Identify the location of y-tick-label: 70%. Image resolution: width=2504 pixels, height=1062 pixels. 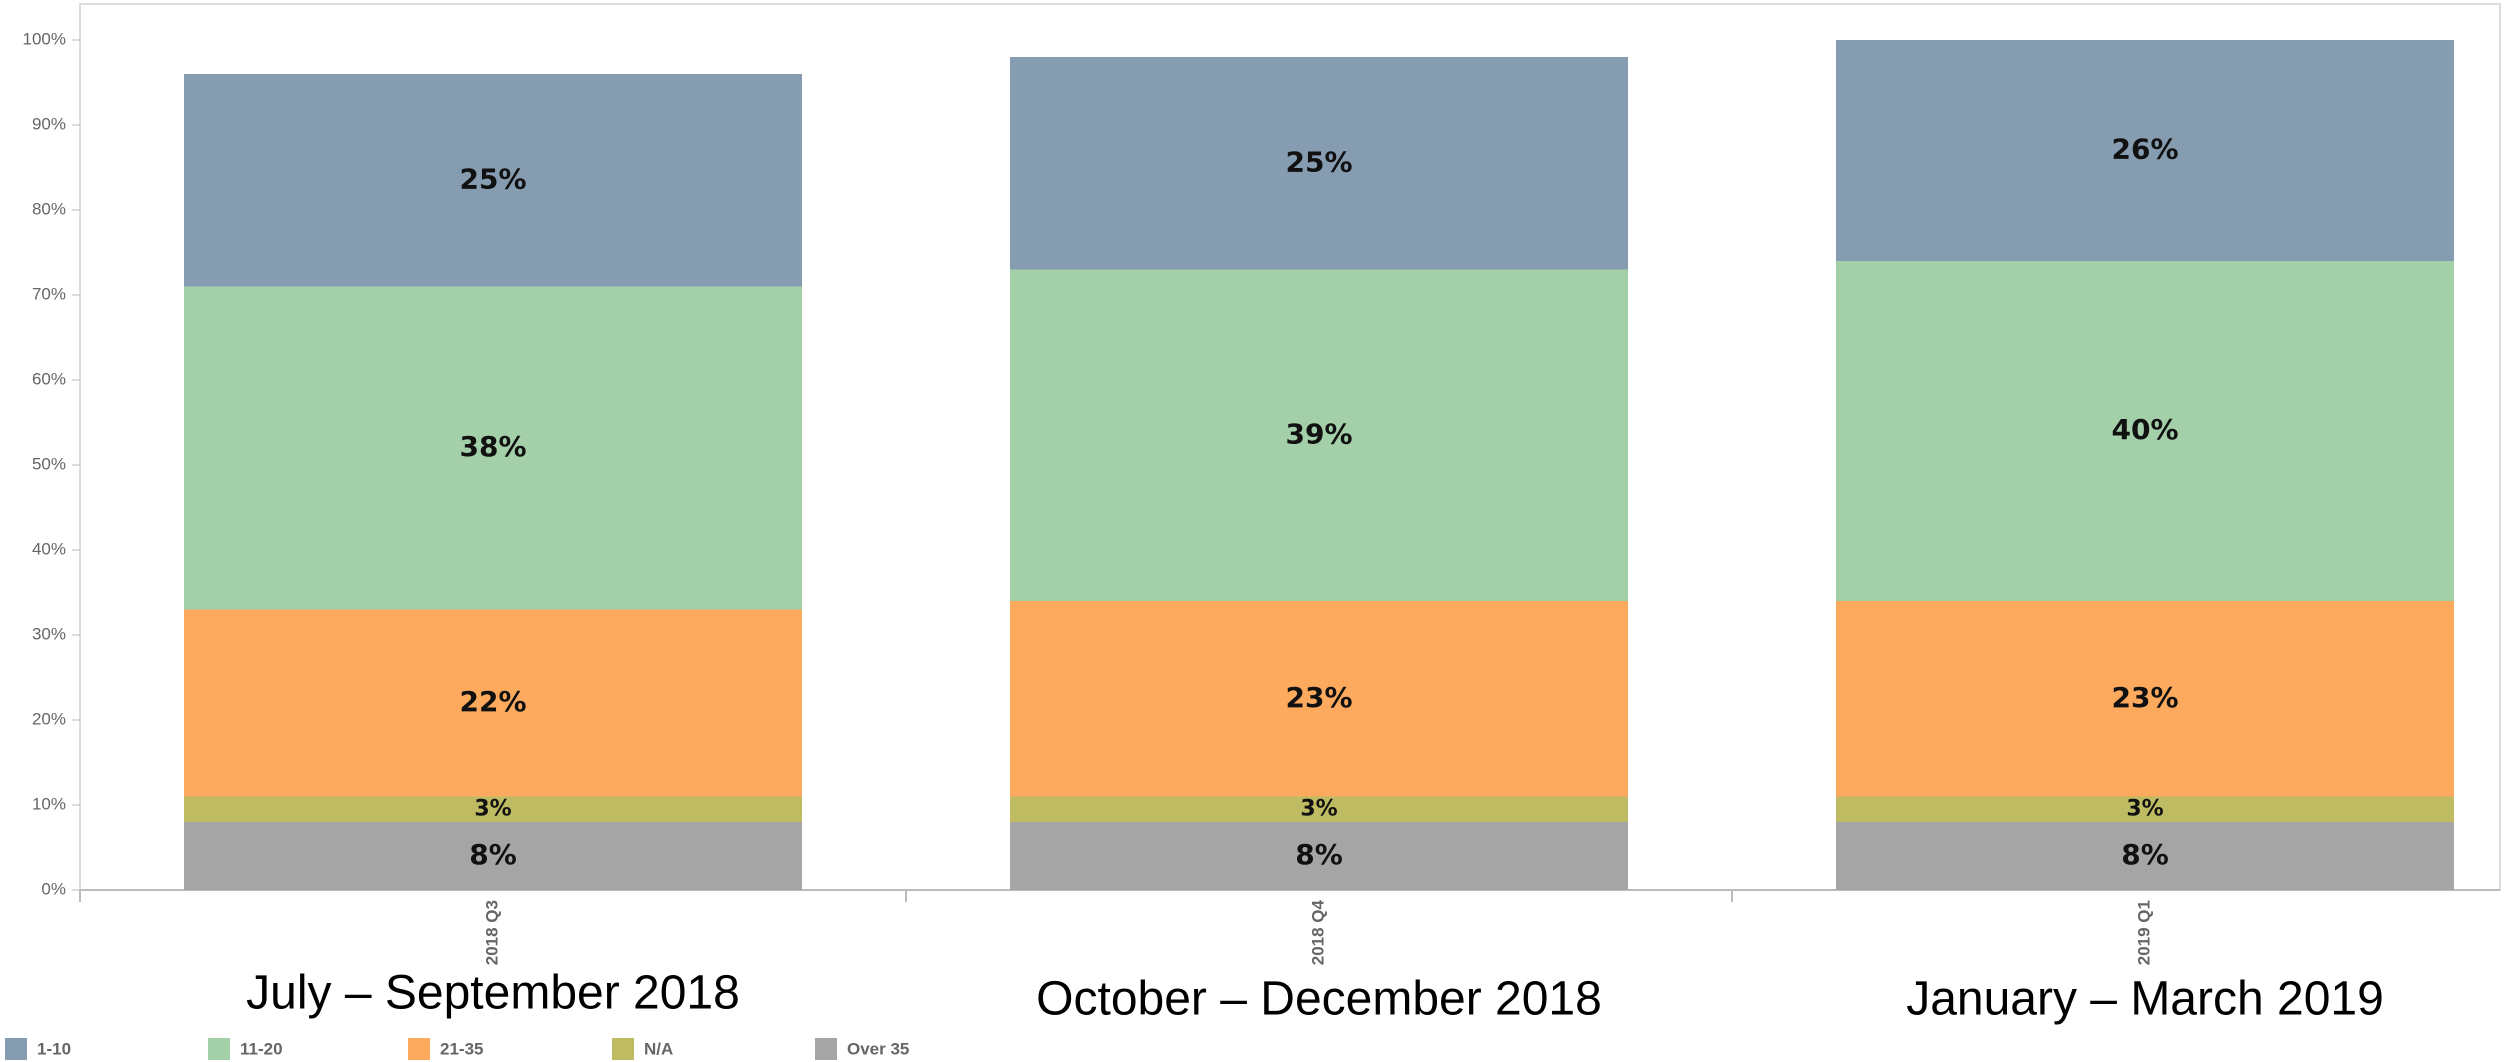
(49, 293).